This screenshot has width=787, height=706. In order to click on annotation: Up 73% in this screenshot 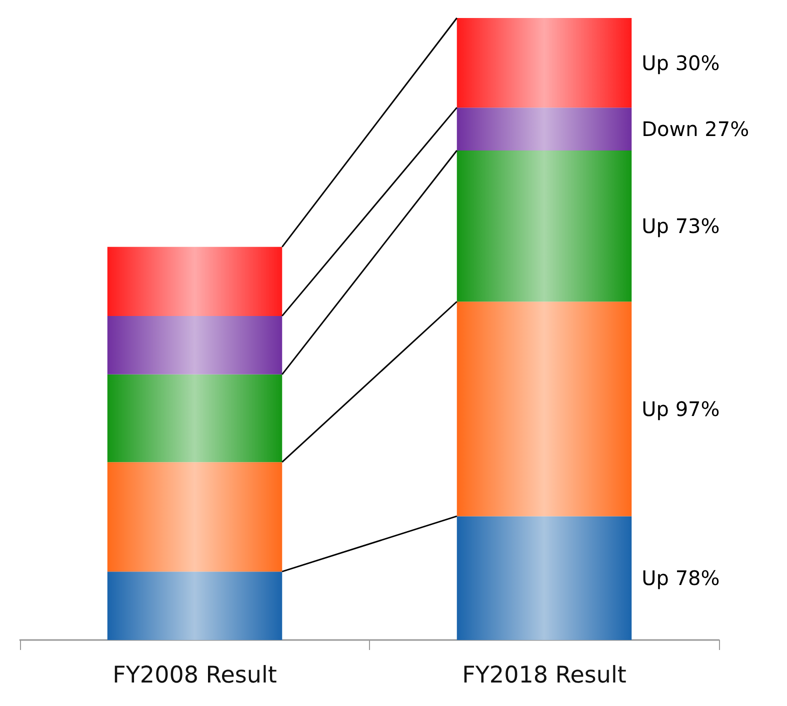, I will do `click(681, 226)`.